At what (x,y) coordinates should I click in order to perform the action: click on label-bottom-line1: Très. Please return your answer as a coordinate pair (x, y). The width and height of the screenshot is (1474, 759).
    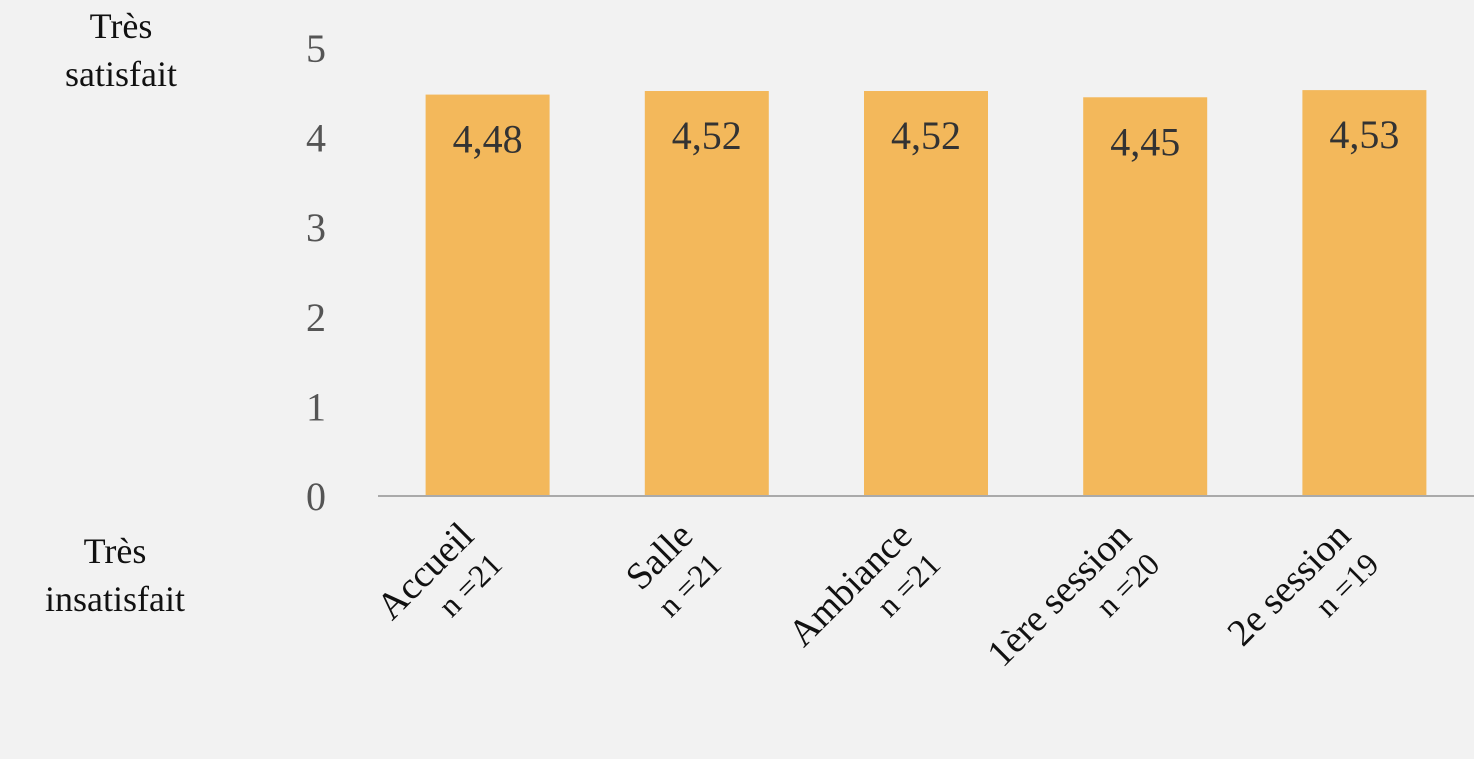
    Looking at the image, I should click on (115, 551).